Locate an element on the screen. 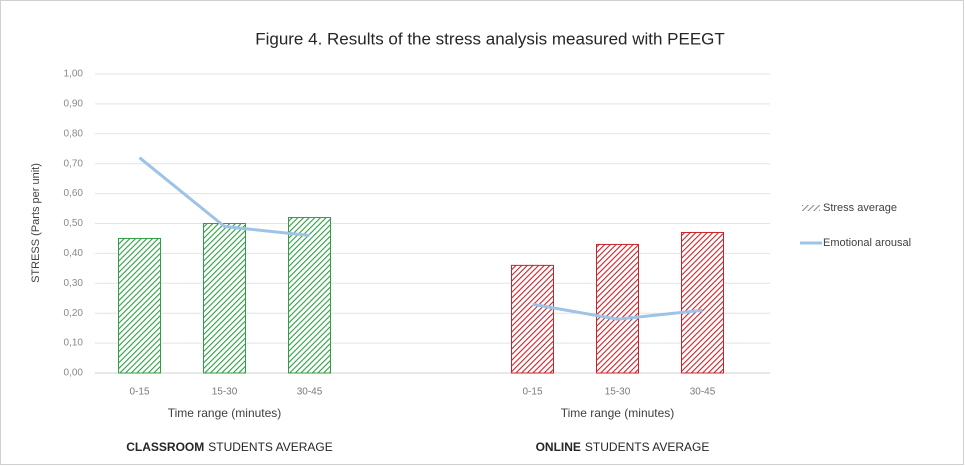 This screenshot has width=965, height=466. legend-label: Stress average is located at coordinates (860, 208).